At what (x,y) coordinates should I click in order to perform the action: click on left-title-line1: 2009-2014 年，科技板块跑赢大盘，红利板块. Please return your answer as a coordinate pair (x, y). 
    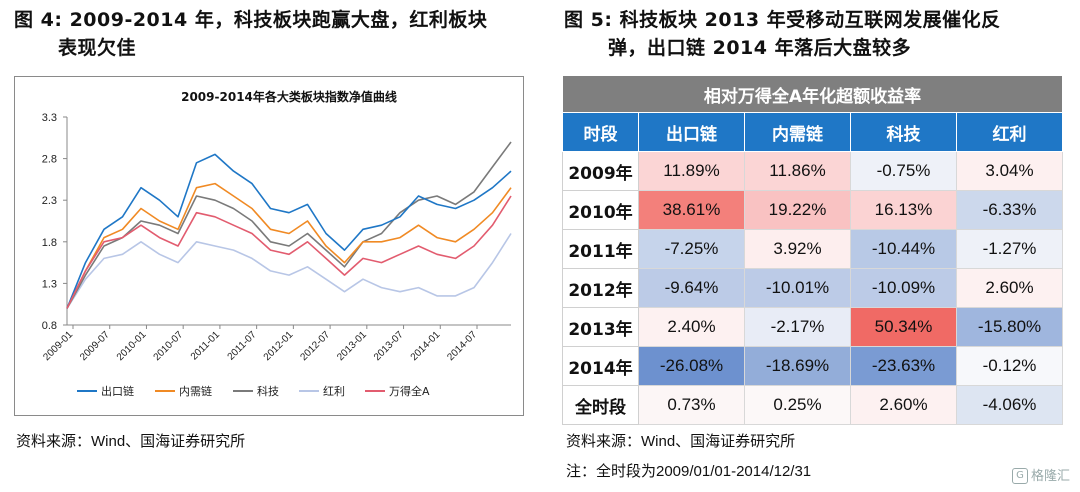
    Looking at the image, I should click on (278, 20).